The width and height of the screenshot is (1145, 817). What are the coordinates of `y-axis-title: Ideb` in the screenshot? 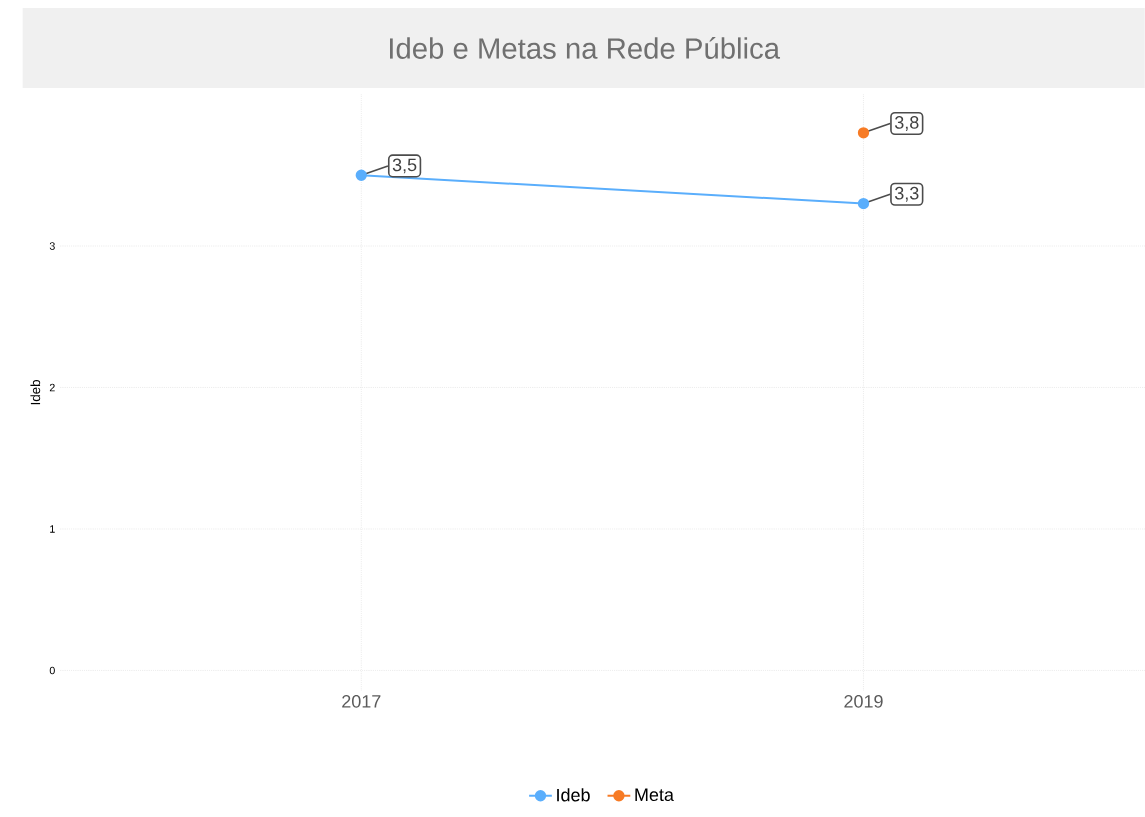 It's located at (35, 392).